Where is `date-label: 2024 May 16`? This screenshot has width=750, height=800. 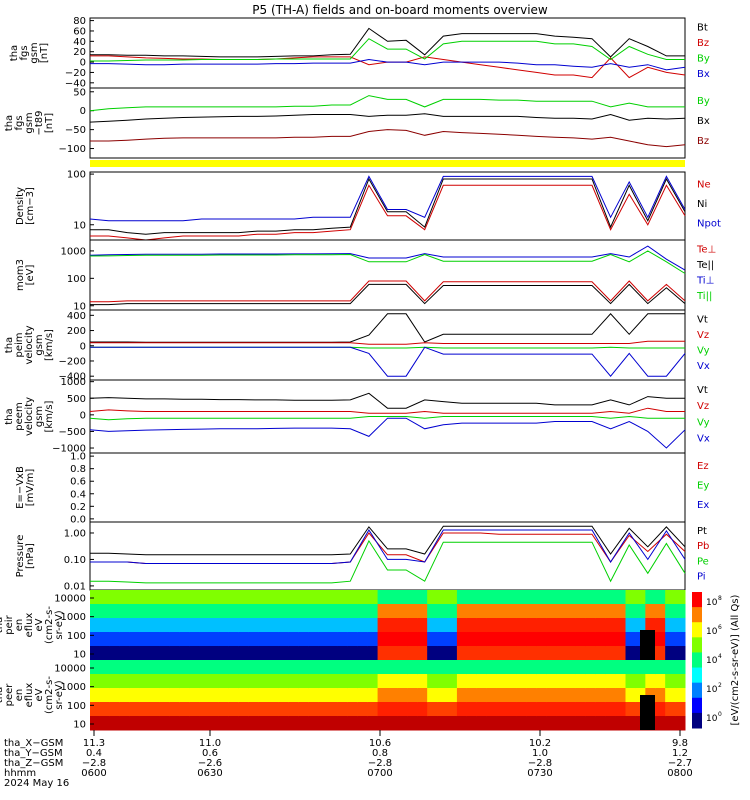
date-label: 2024 May 16 is located at coordinates (36, 783).